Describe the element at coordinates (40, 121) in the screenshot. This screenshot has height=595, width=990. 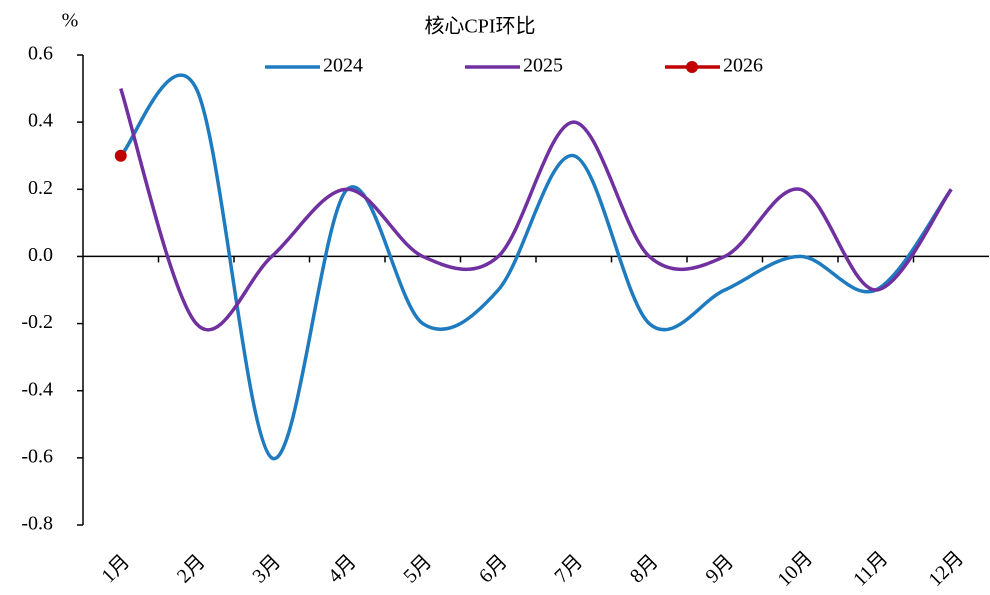
I see `y-tick-label: 0.4` at that location.